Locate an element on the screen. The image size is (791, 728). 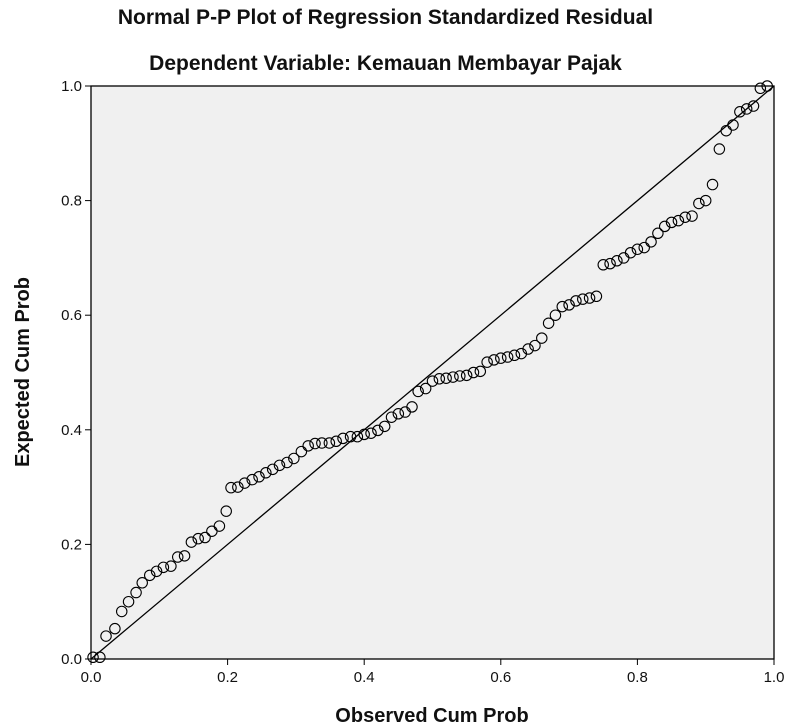
y-tick-label: 0.2 is located at coordinates (71, 544).